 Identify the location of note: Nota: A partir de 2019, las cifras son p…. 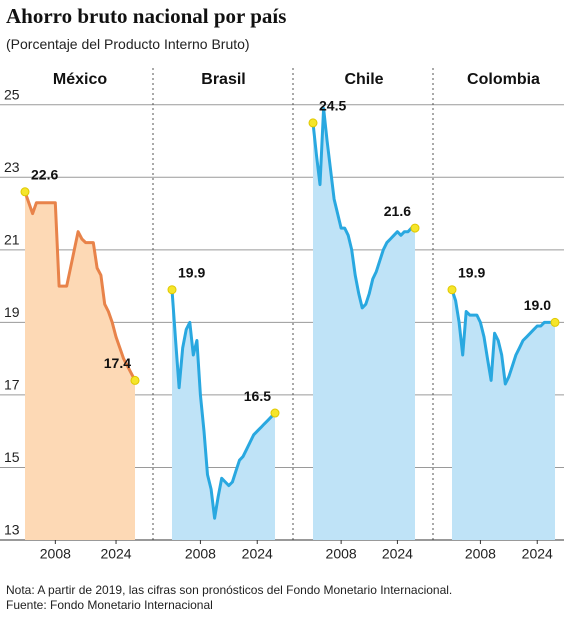
(229, 590).